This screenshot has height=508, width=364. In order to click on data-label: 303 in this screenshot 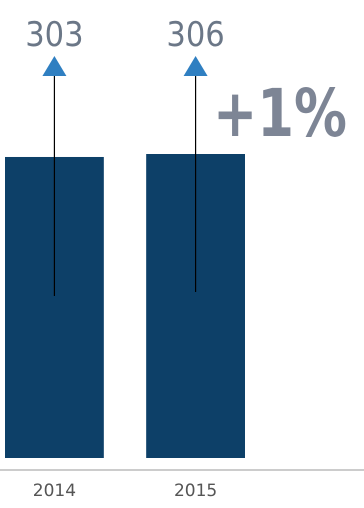, I will do `click(54, 35)`.